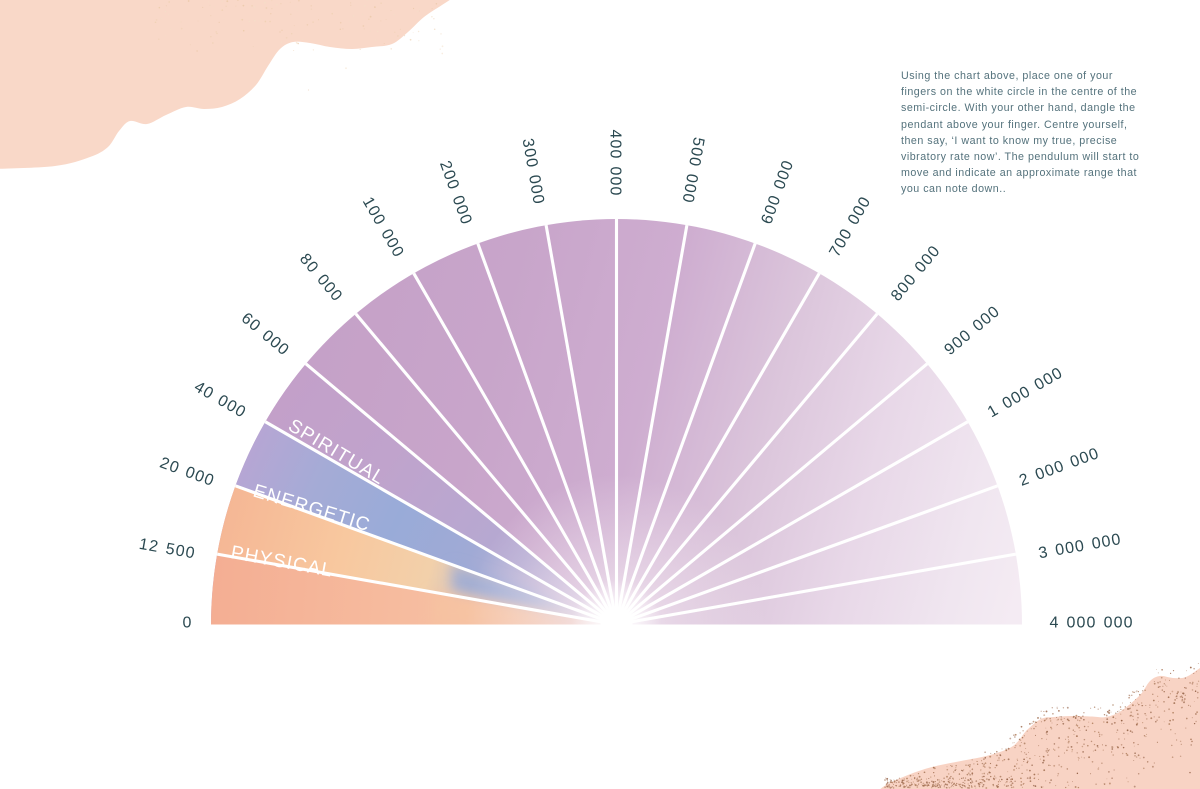  I want to click on svg-text: 200 000, so click(455, 193).